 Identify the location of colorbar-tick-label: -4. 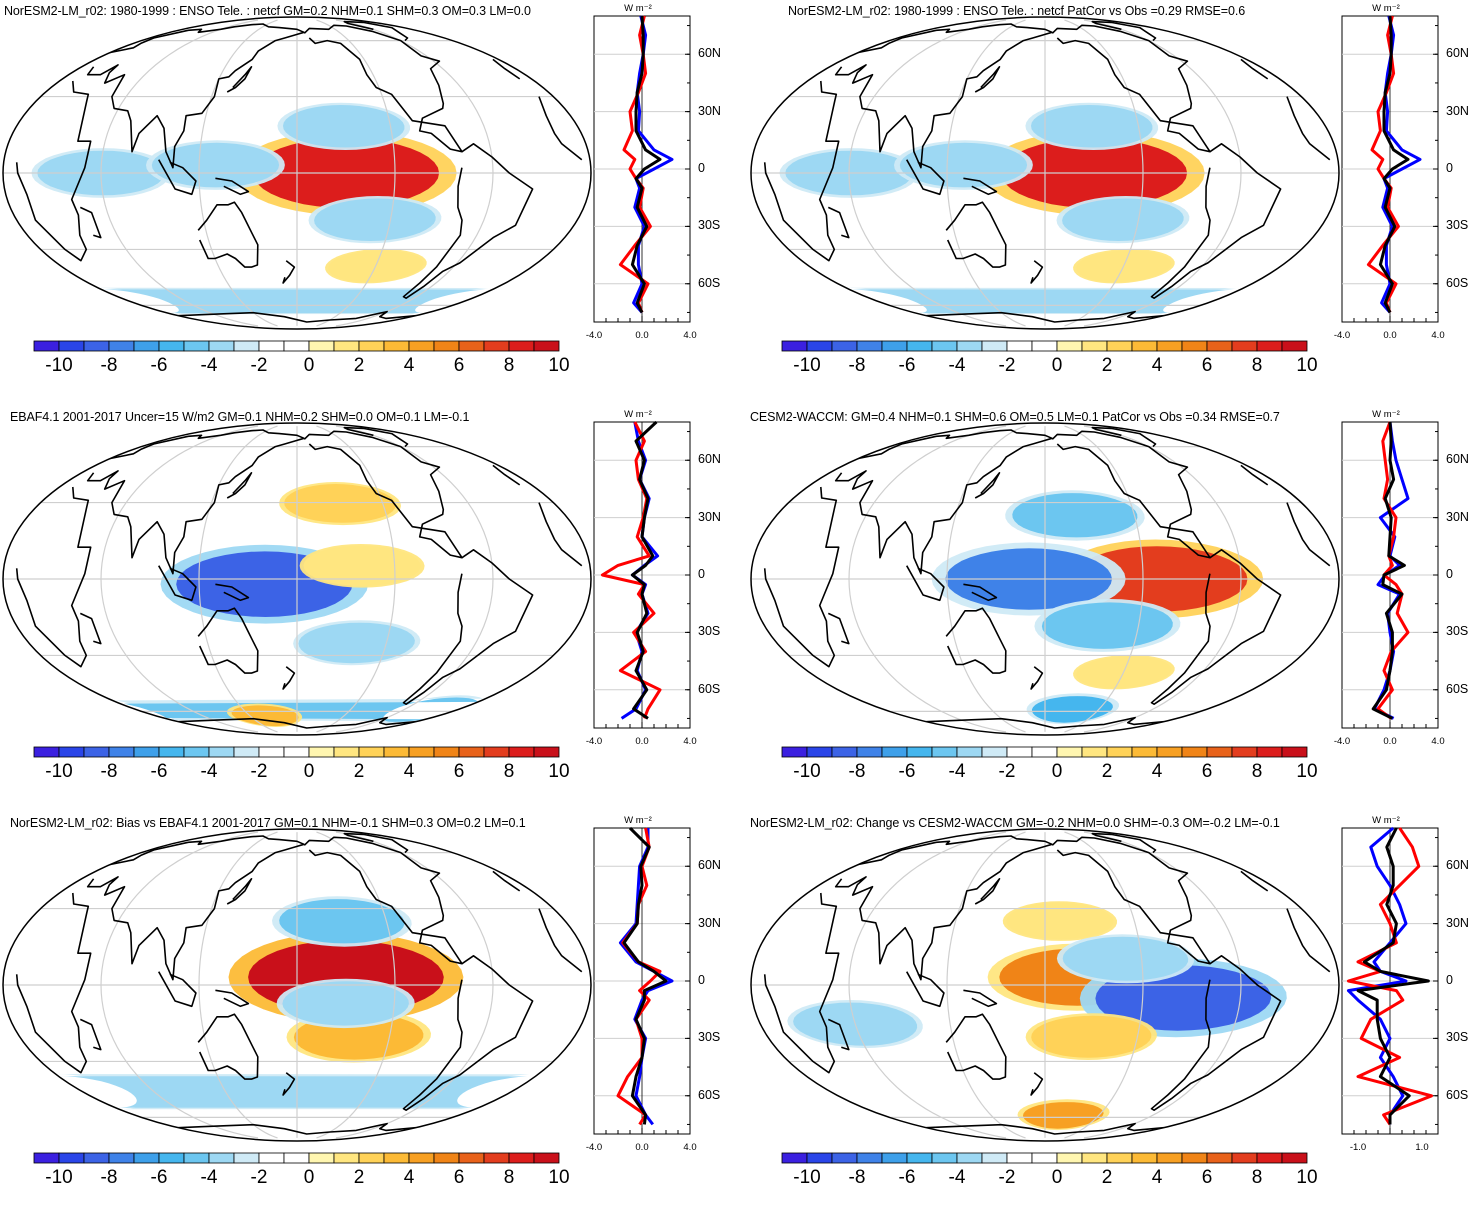
(209, 1178).